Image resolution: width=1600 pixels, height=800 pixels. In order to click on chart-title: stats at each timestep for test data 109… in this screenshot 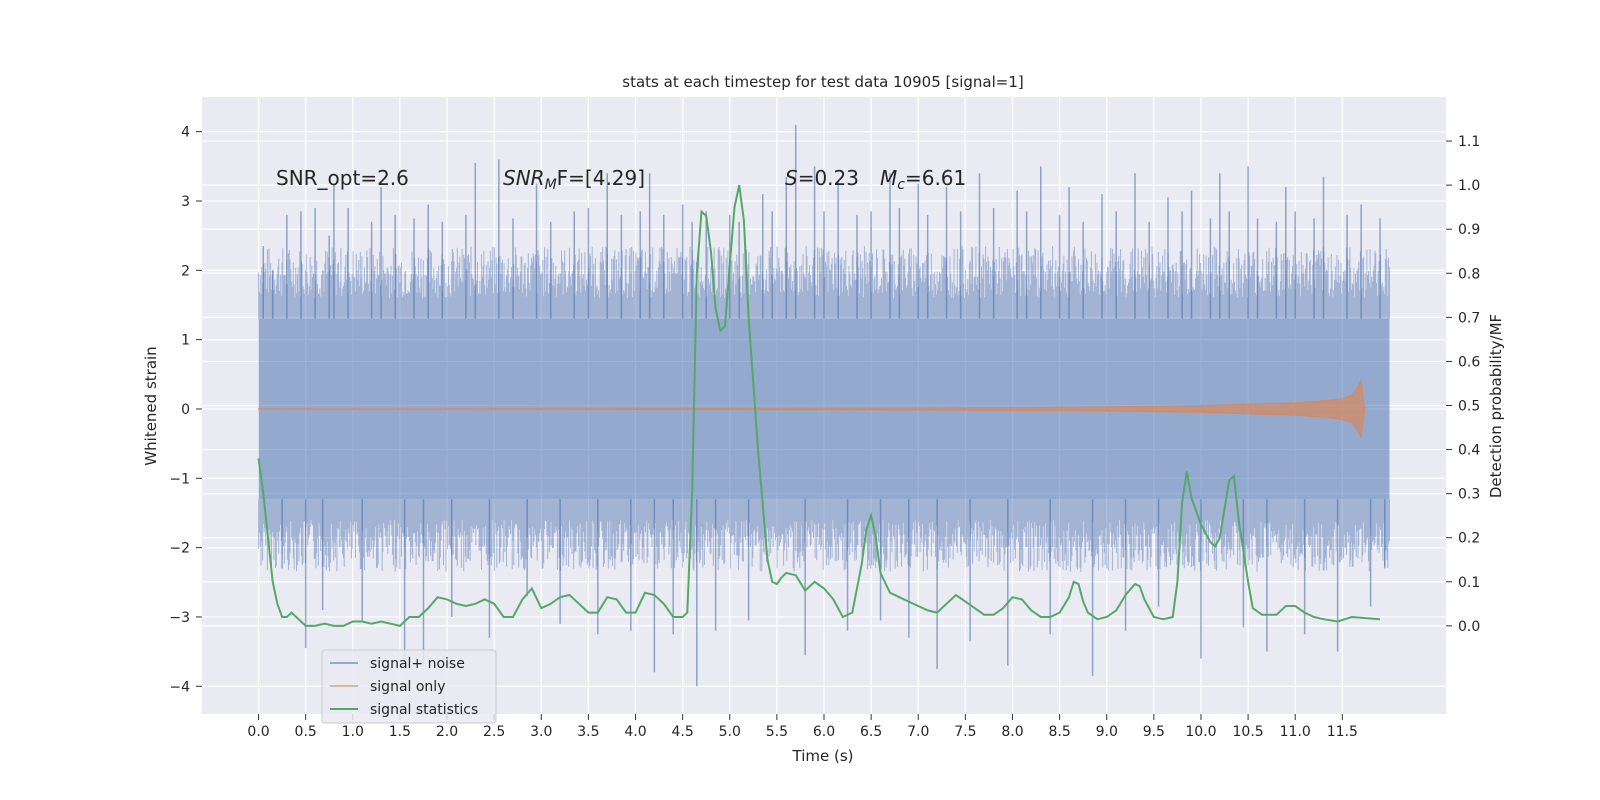, I will do `click(822, 82)`.